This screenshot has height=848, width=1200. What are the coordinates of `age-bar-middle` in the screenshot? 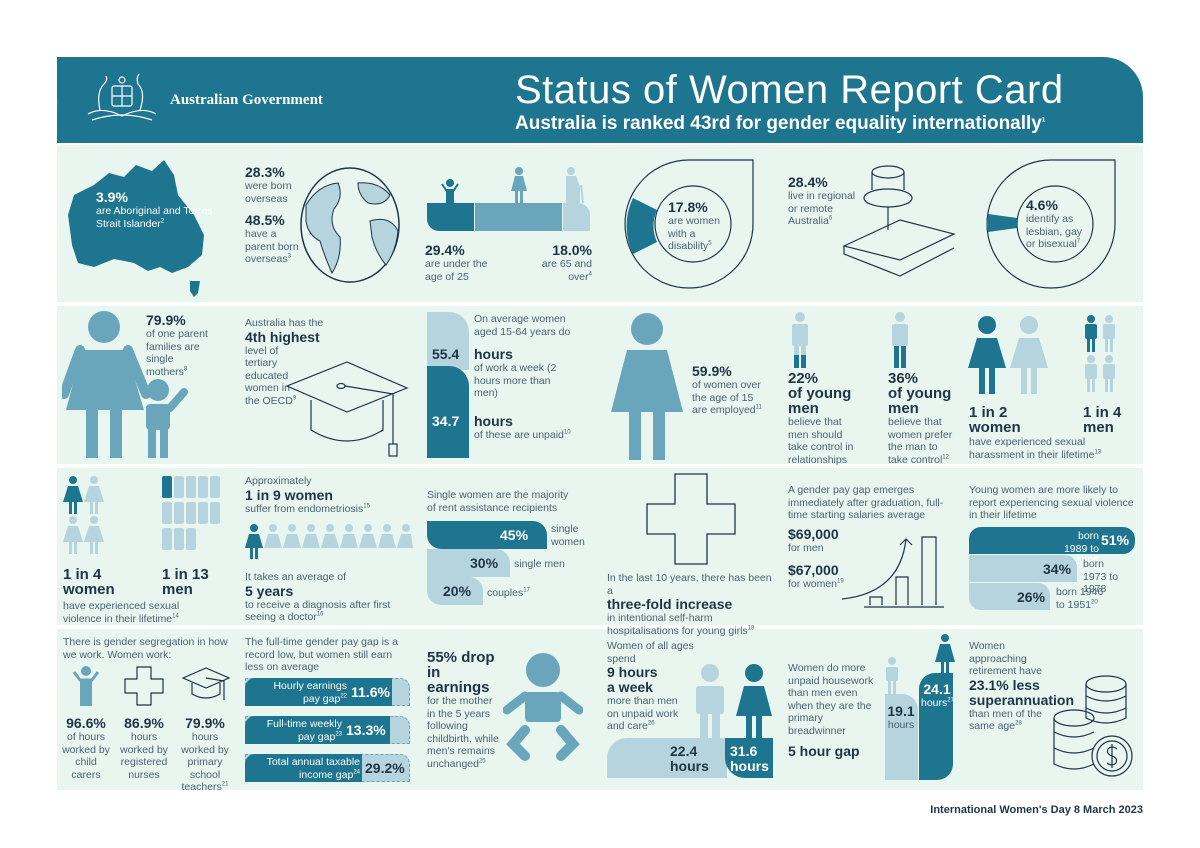 It's located at (518, 217).